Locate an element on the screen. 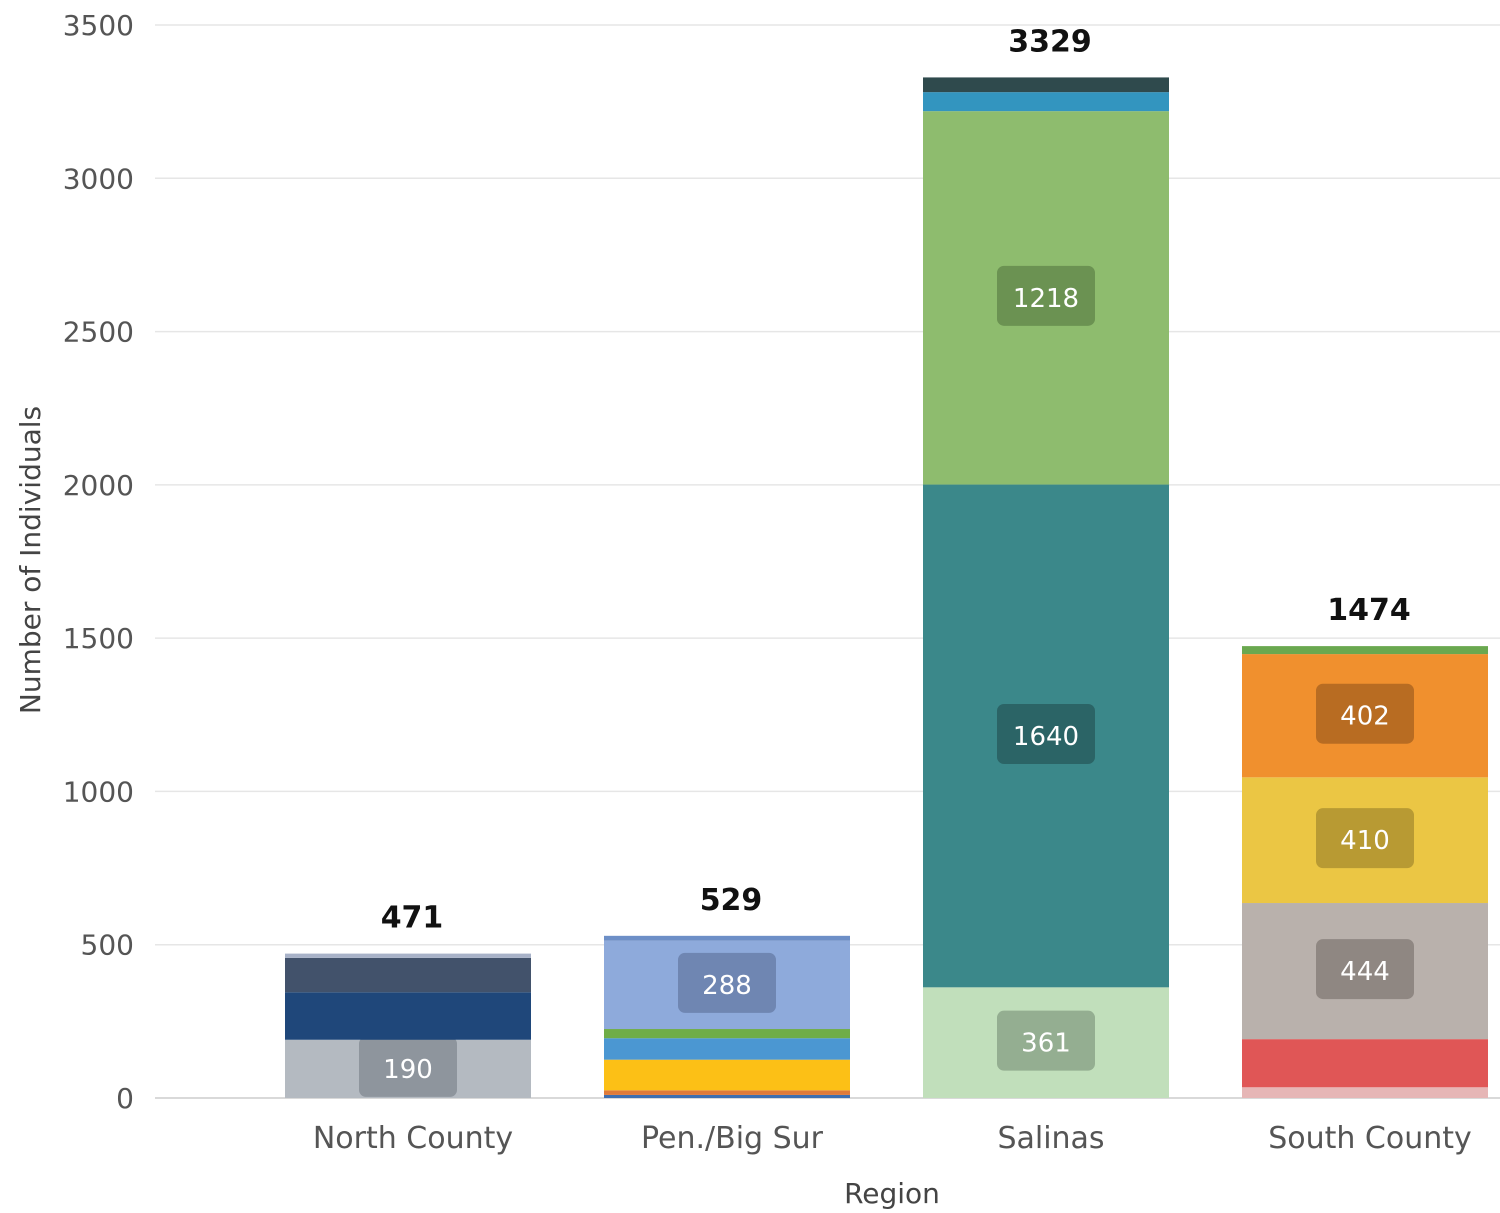 Image resolution: width=1500 pixels, height=1213 pixels. x-tick-label: South County is located at coordinates (1370, 1138).